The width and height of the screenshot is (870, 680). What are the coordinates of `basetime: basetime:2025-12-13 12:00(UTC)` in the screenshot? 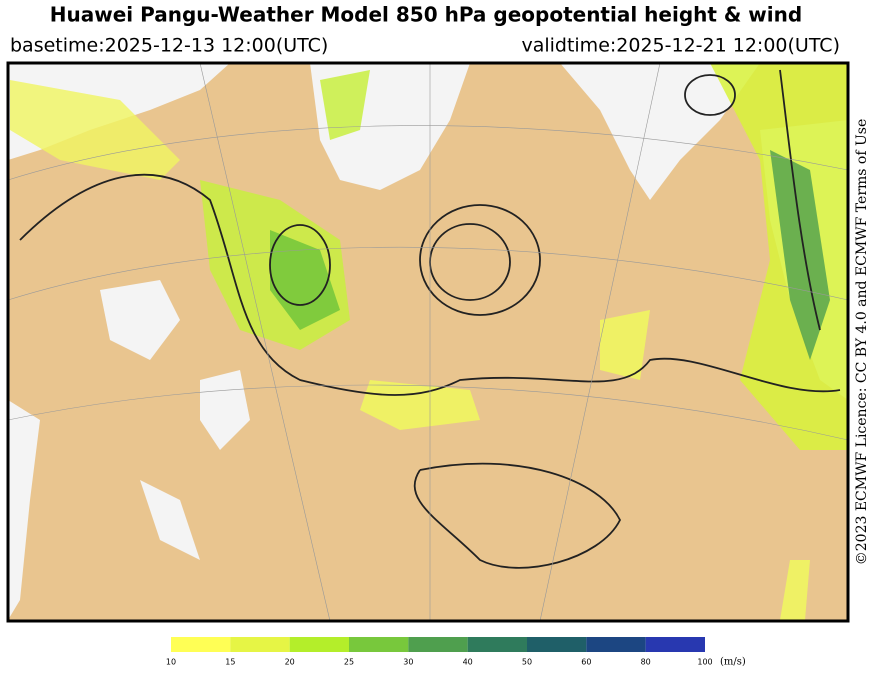 It's located at (169, 46).